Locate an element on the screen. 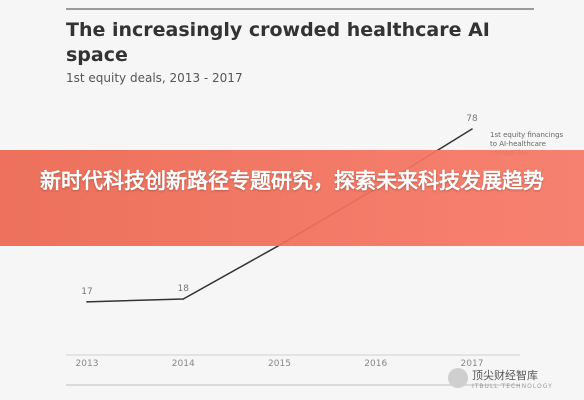  watermark-subtext: ITBULL TECHNOLOGY is located at coordinates (512, 386).